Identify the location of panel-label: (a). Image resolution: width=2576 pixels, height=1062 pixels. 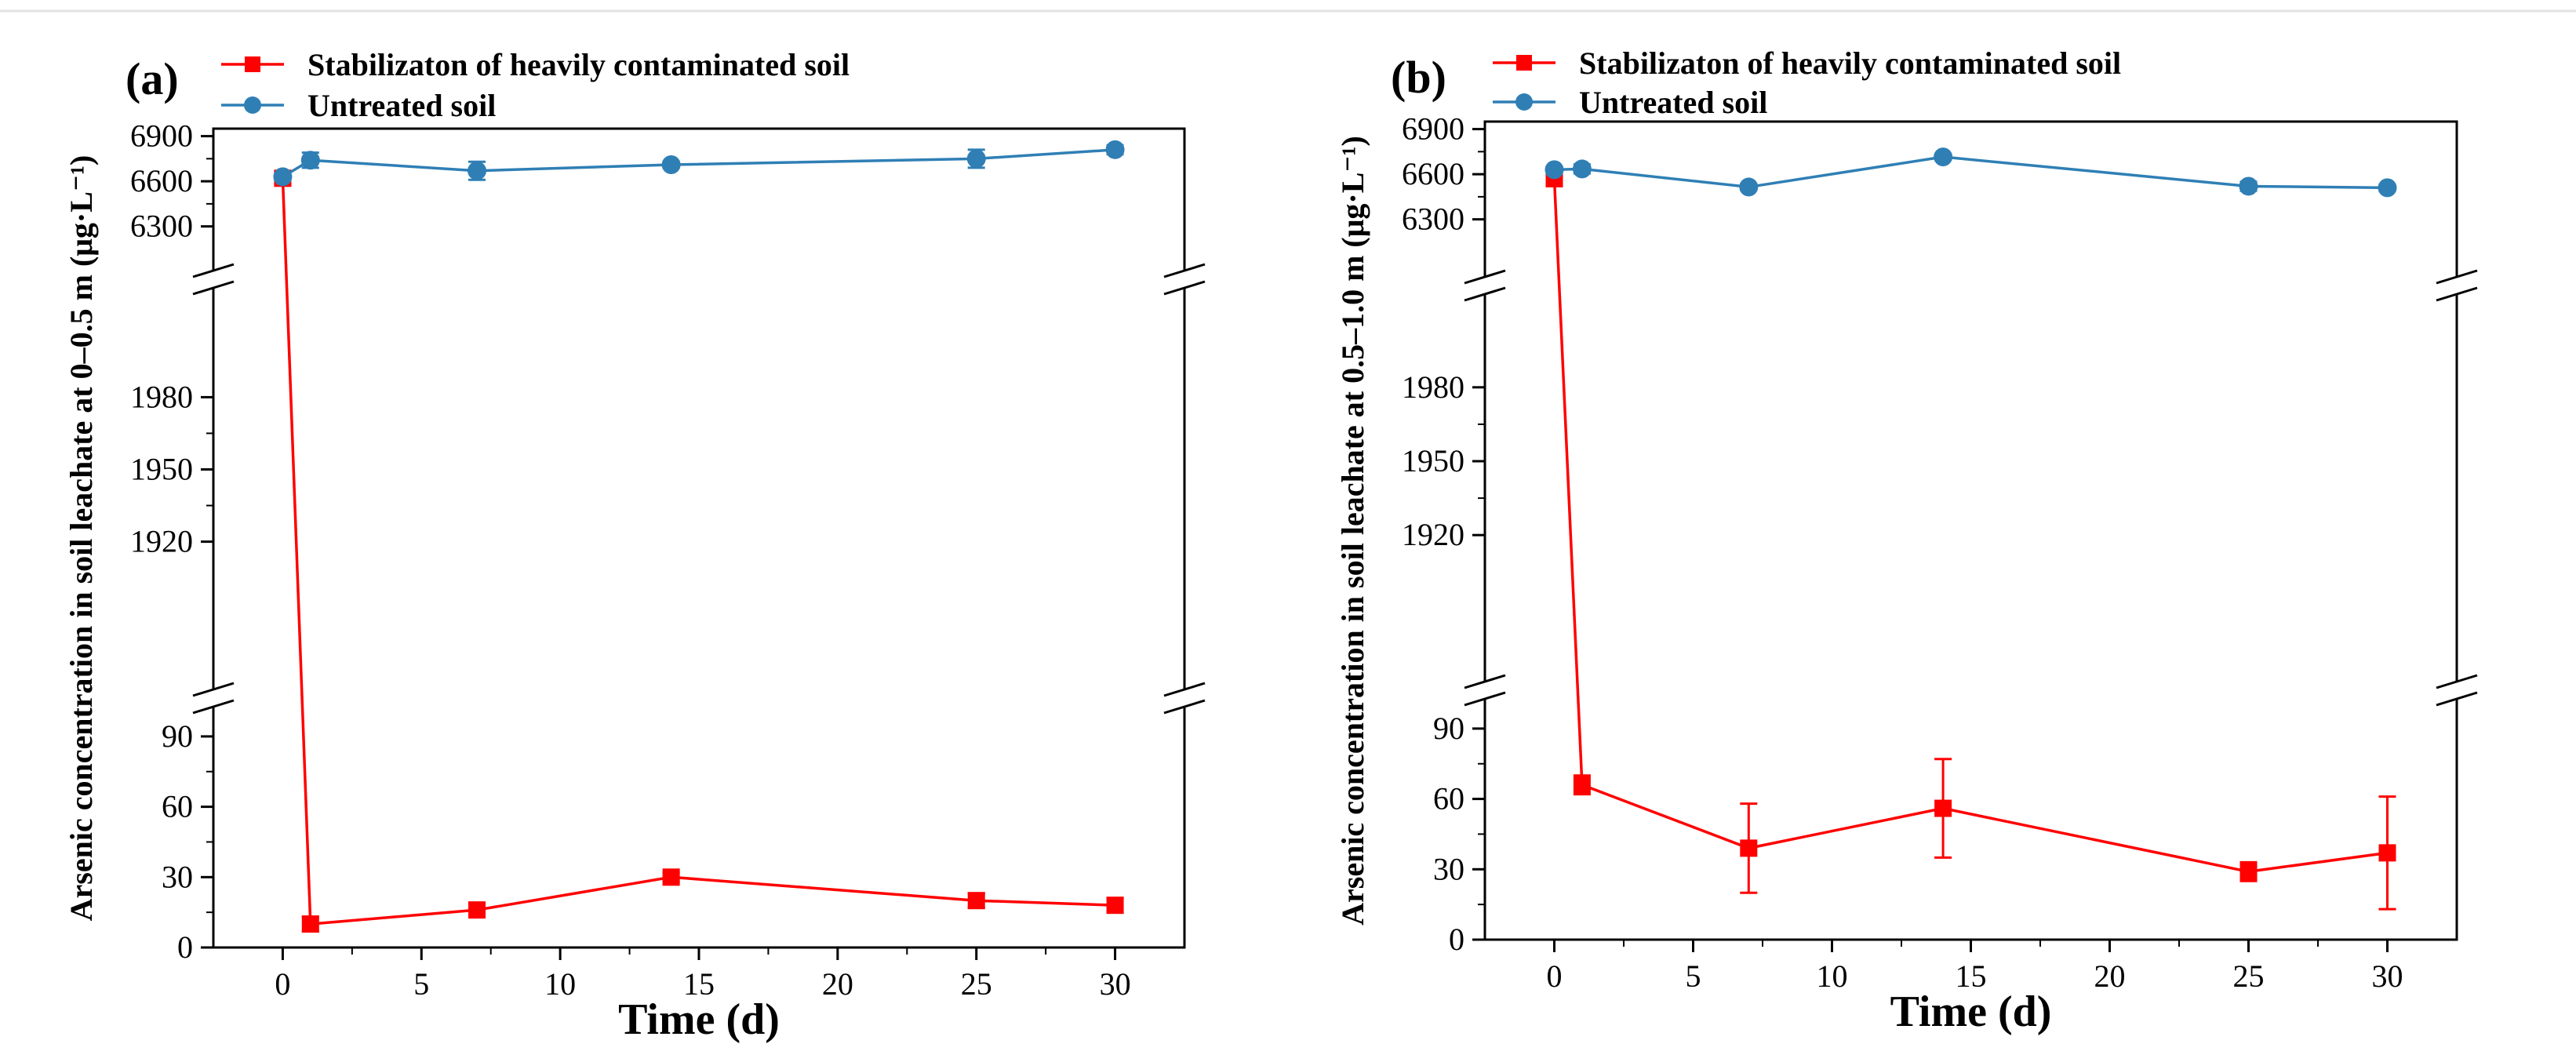
(152, 78).